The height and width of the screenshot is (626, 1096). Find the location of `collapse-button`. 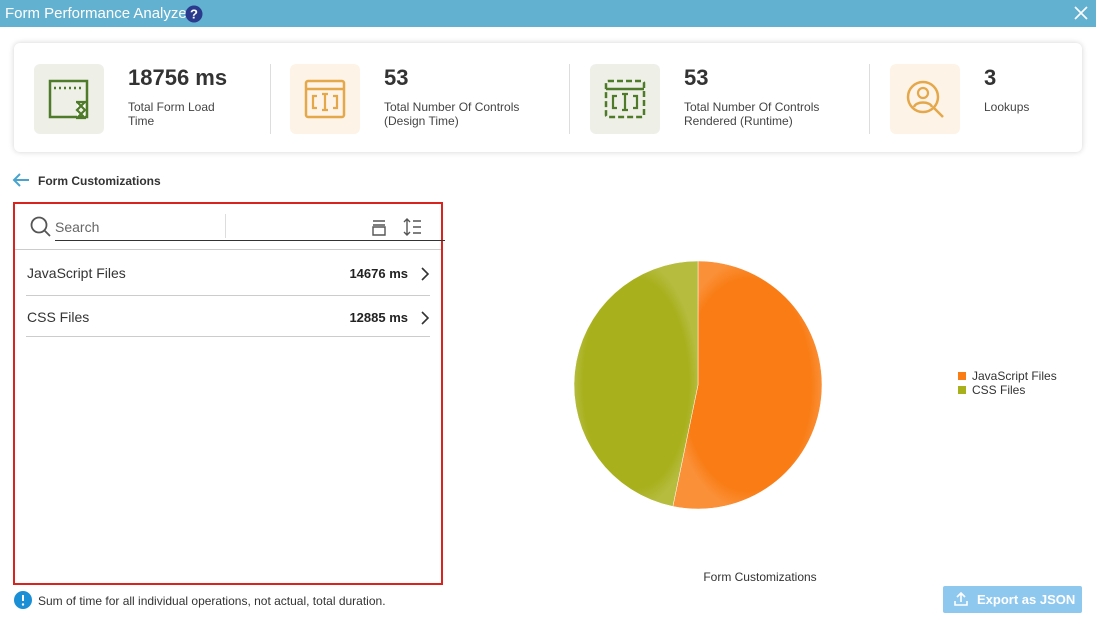

collapse-button is located at coordinates (379, 227).